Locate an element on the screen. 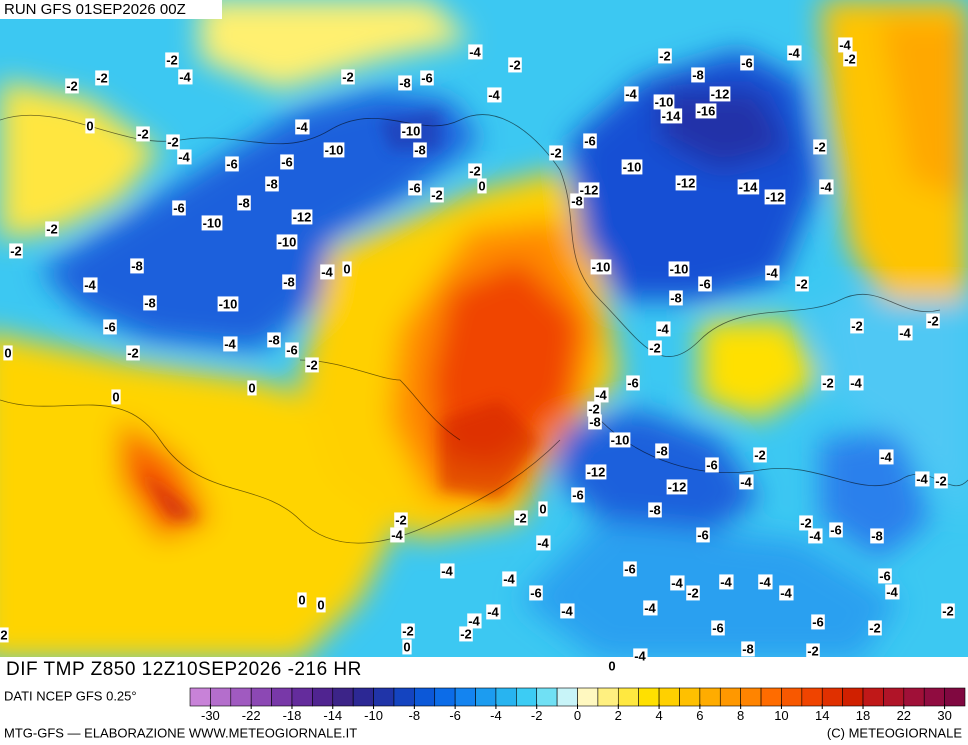  colorbar-label: -8 is located at coordinates (415, 715).